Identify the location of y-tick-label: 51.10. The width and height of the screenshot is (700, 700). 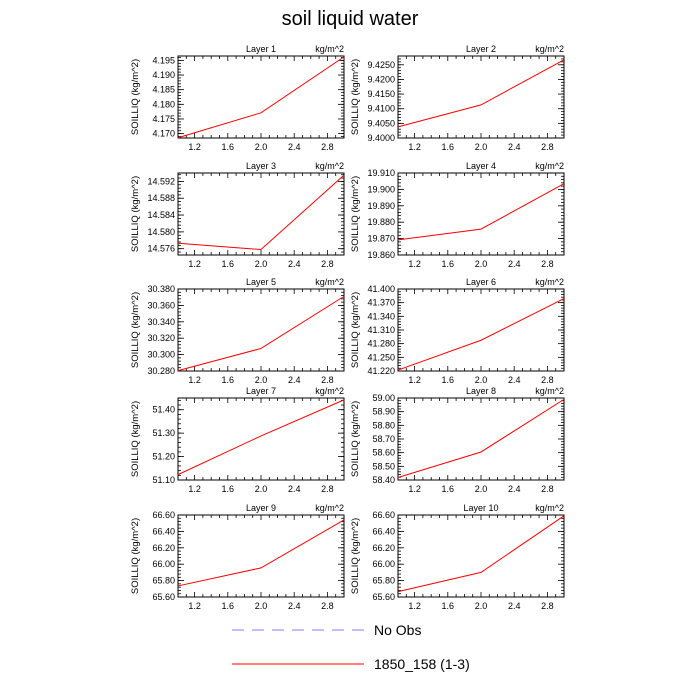
(163, 480).